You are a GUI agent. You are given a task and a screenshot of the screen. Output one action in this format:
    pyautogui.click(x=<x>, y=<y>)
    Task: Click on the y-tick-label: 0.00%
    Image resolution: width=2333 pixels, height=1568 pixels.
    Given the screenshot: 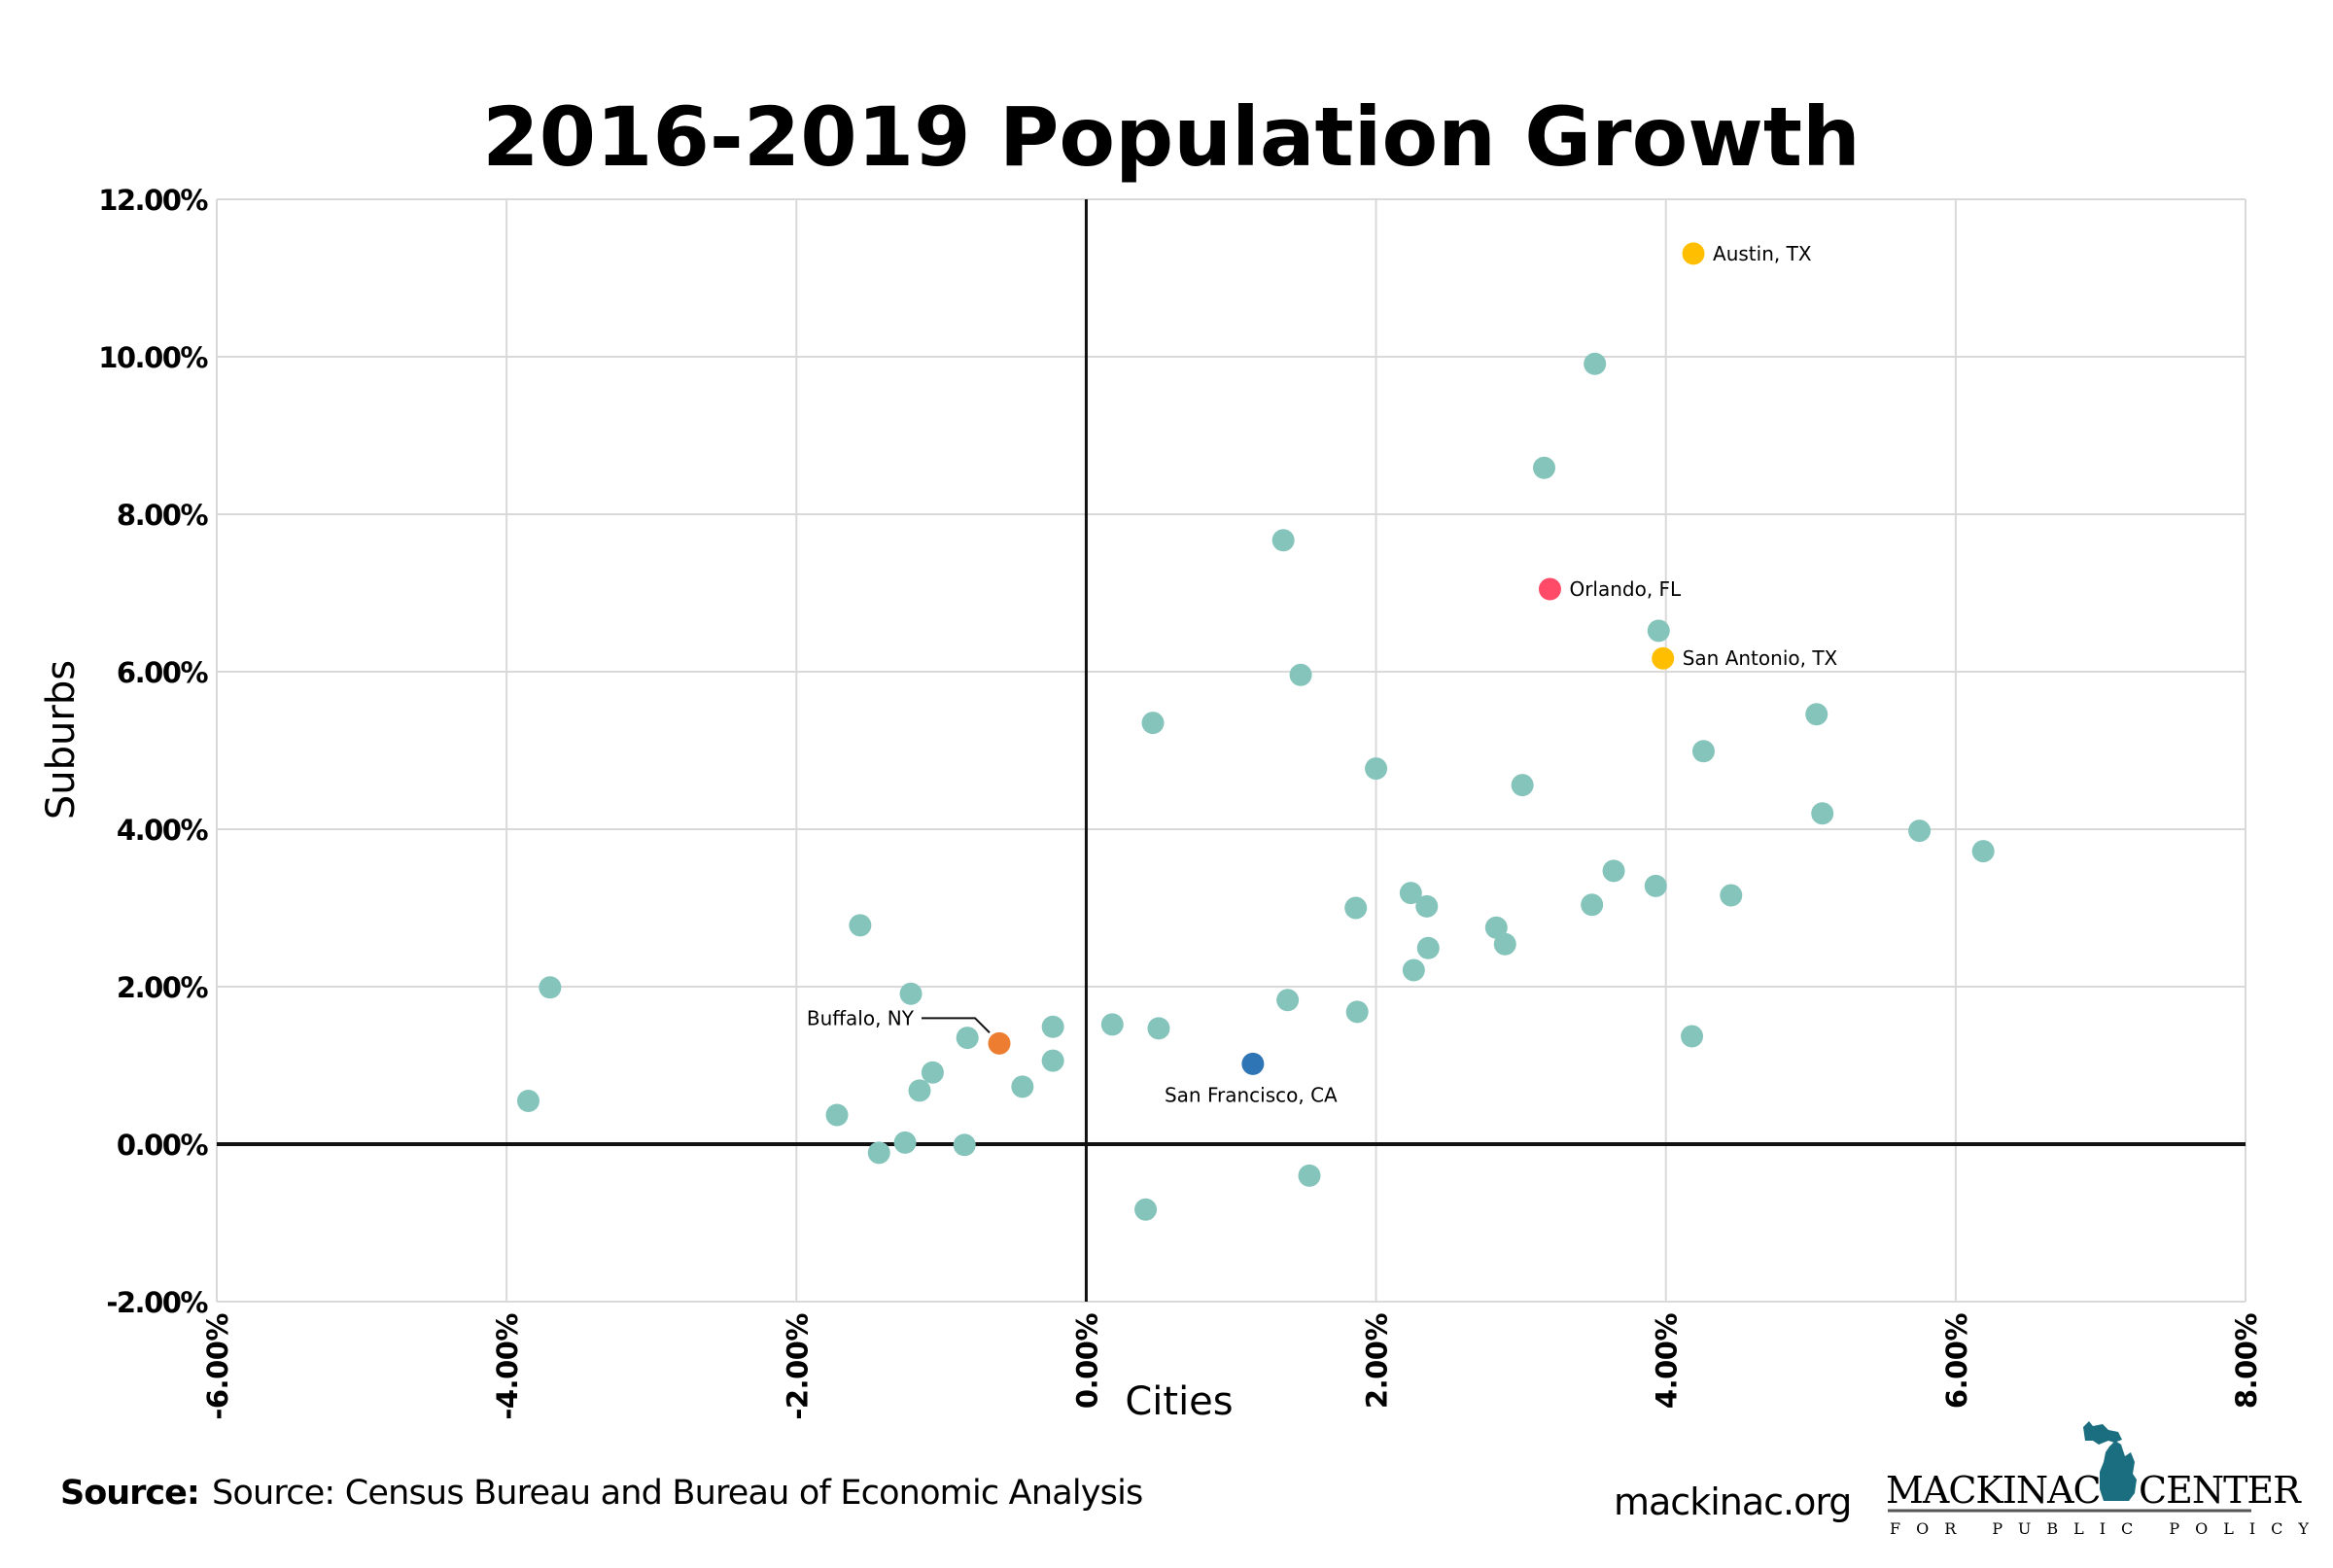 What is the action you would take?
    pyautogui.click(x=163, y=1145)
    